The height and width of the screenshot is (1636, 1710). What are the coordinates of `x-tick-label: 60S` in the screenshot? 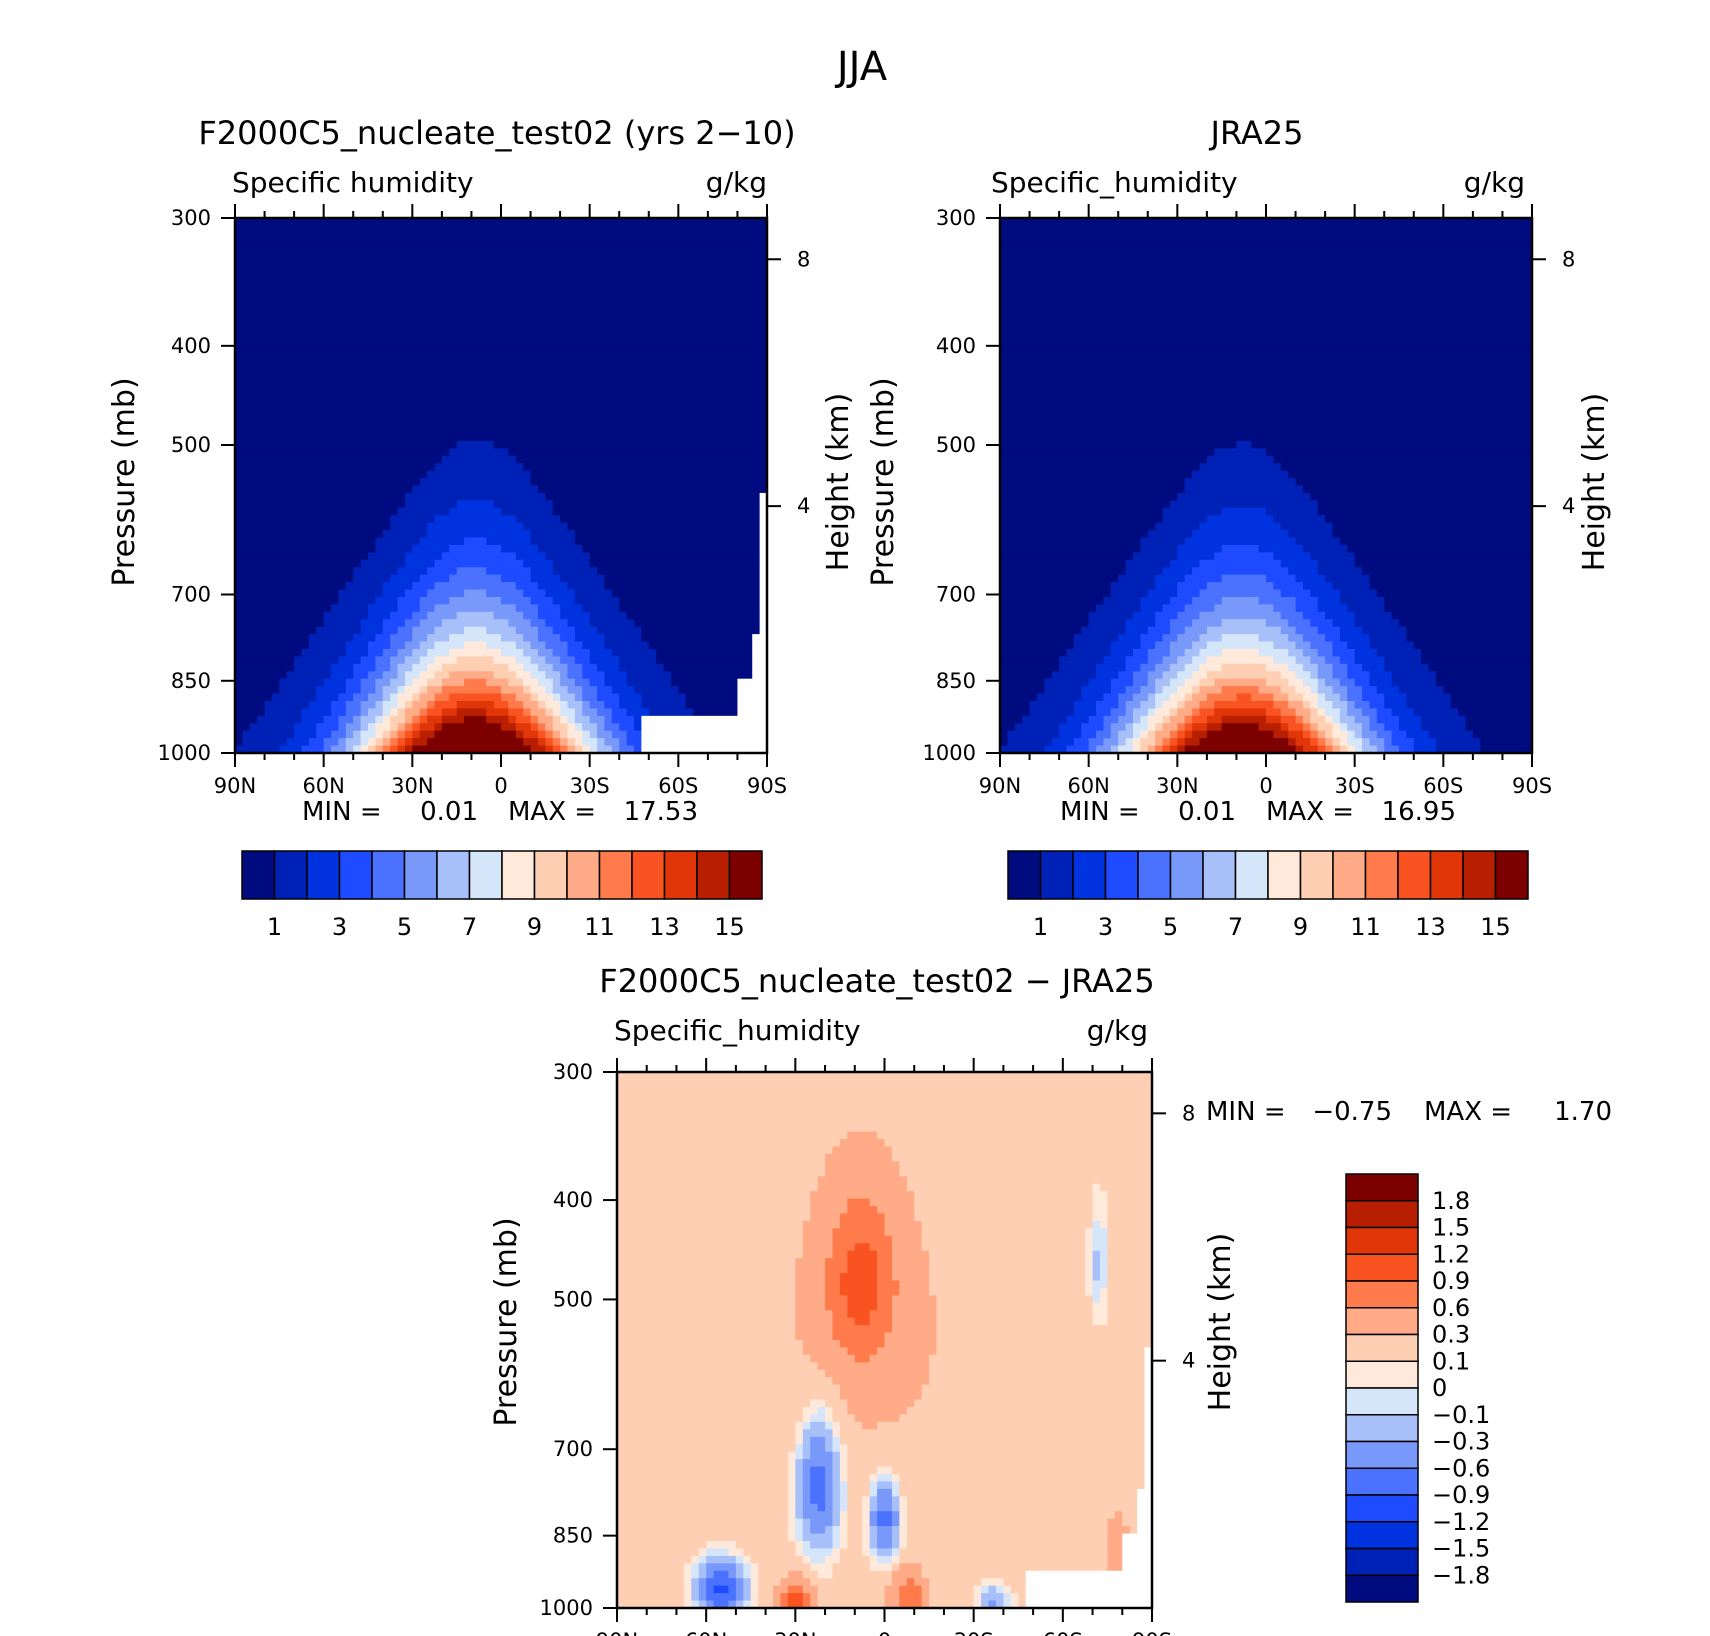 It's located at (1443, 786).